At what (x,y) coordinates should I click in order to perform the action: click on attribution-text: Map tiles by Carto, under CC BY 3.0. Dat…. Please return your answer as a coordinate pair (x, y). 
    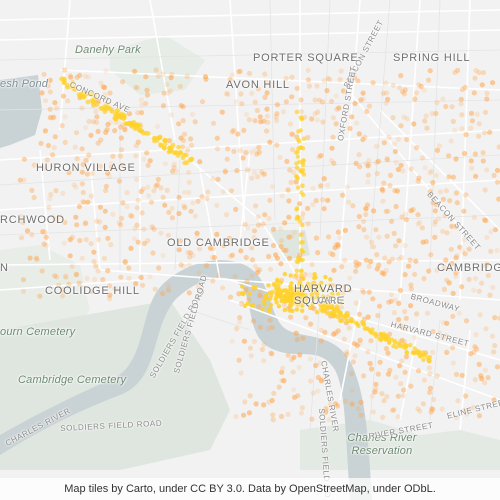
    Looking at the image, I should click on (250, 489).